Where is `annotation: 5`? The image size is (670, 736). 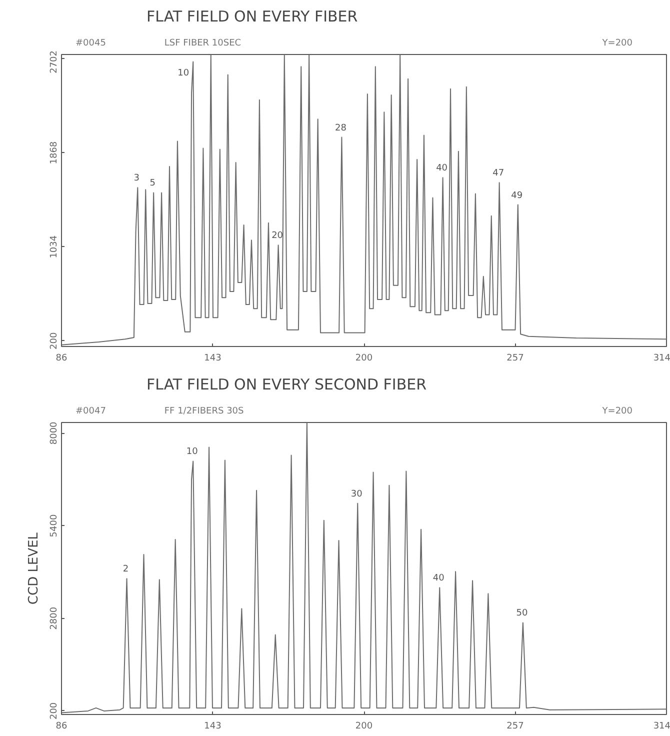 annotation: 5 is located at coordinates (153, 183).